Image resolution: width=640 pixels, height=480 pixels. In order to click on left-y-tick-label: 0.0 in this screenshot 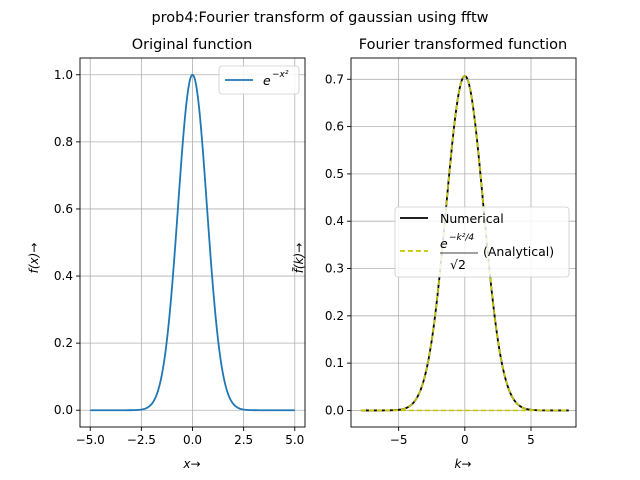, I will do `click(63, 410)`.